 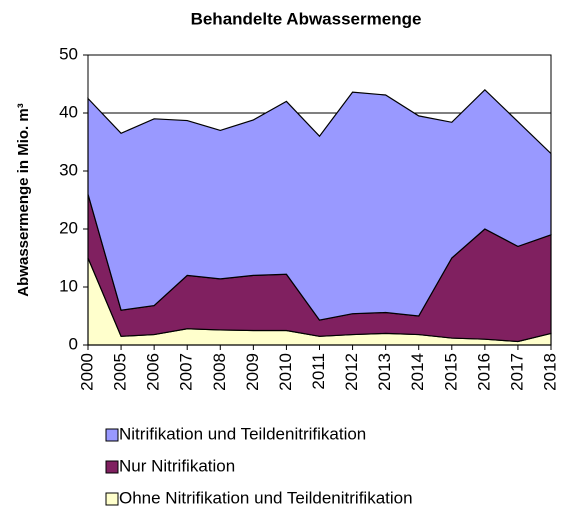 I want to click on x-tick-label: 2007, so click(x=186, y=372).